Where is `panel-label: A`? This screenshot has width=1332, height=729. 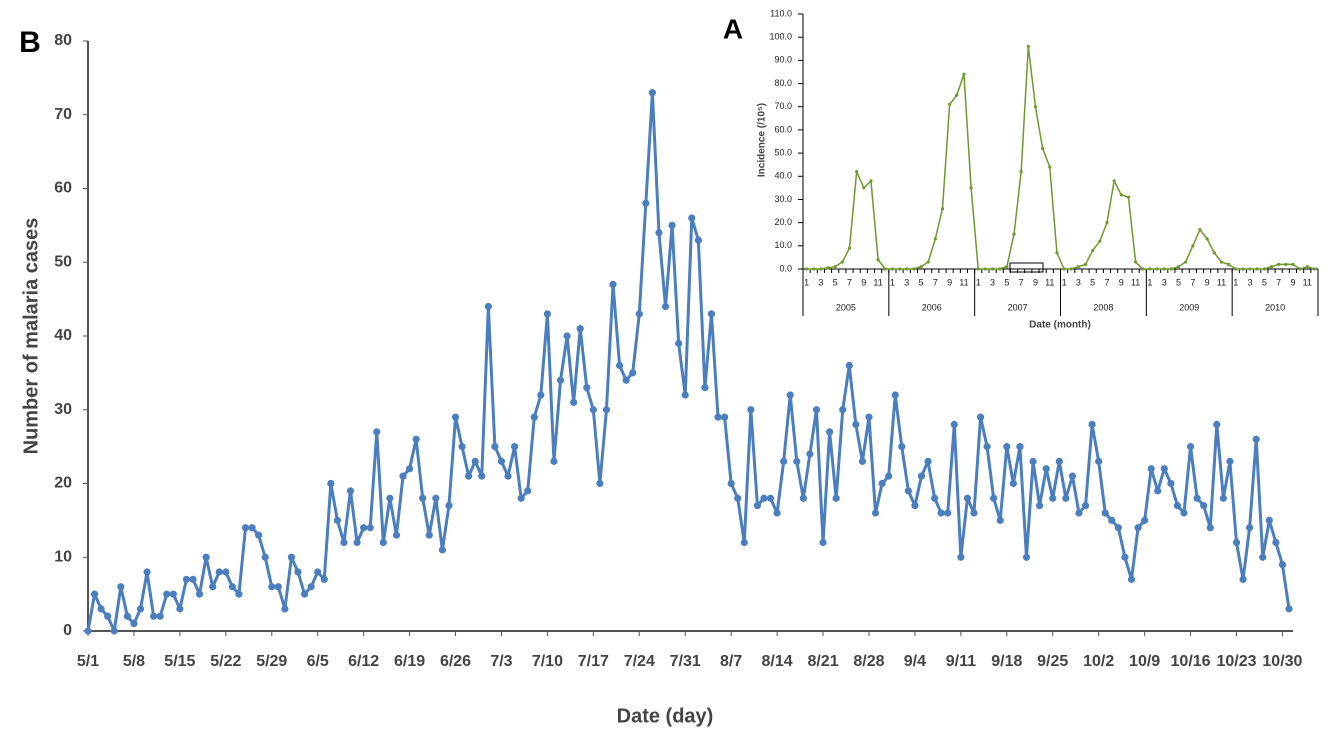
panel-label: A is located at coordinates (733, 28).